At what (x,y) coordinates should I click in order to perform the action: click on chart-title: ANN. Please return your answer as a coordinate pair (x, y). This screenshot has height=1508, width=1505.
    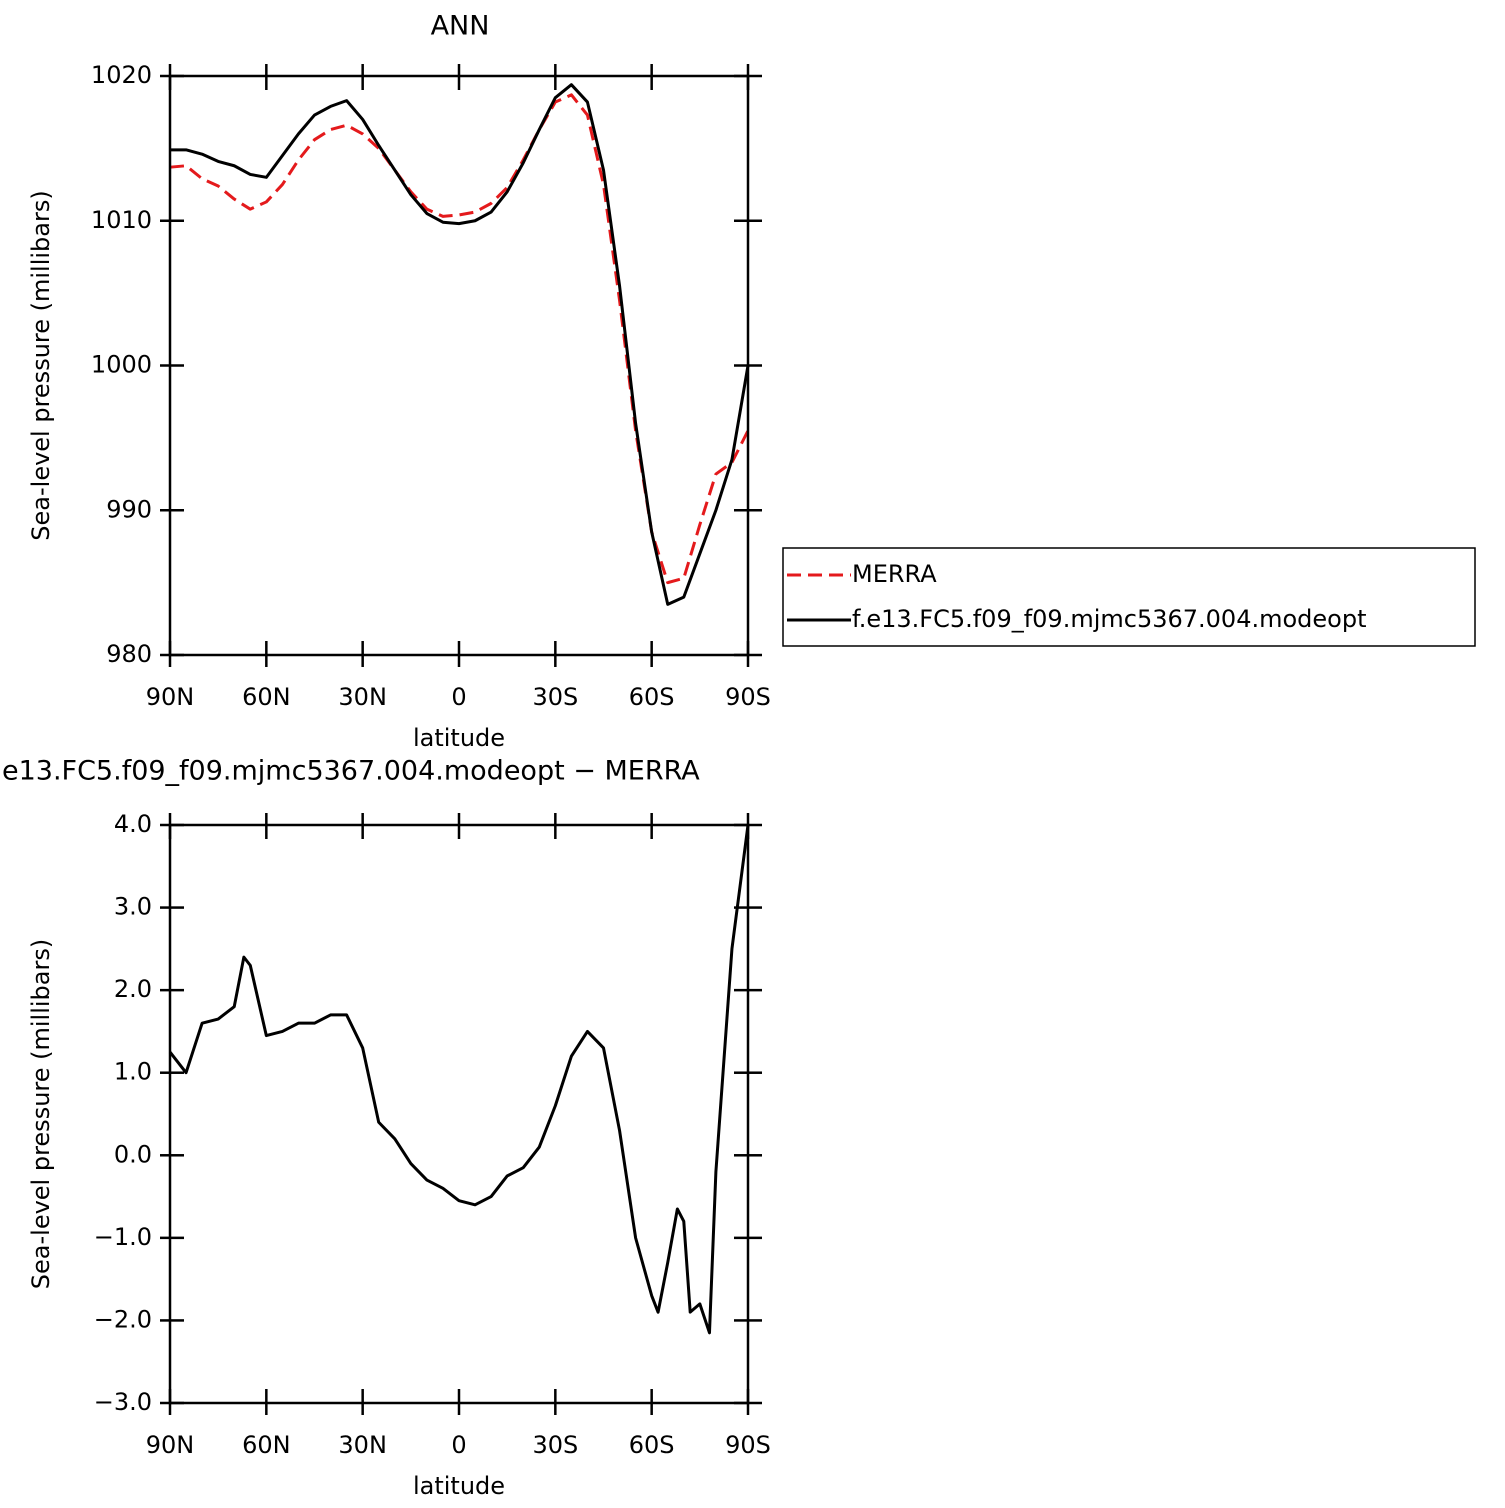
    Looking at the image, I should click on (460, 26).